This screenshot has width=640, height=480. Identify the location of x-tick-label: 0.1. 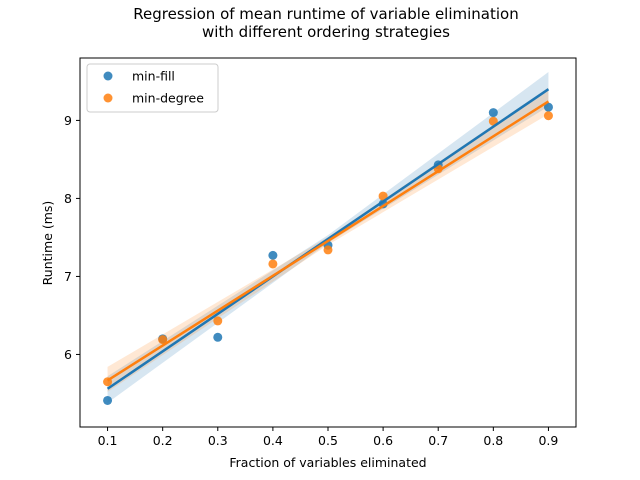
(108, 440).